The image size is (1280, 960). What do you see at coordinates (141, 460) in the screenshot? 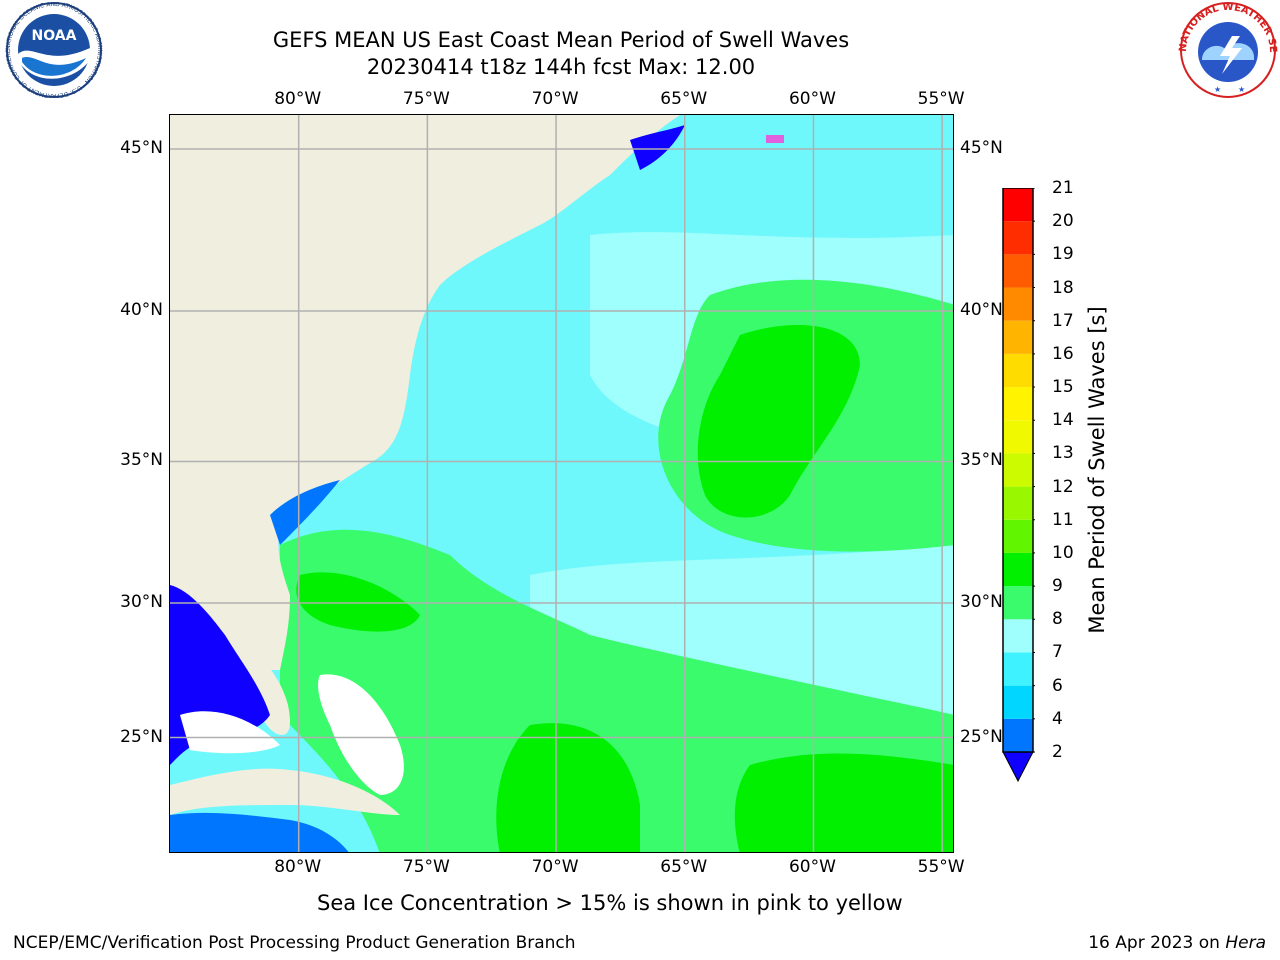
I see `lat-tick-label-left: 35°N` at bounding box center [141, 460].